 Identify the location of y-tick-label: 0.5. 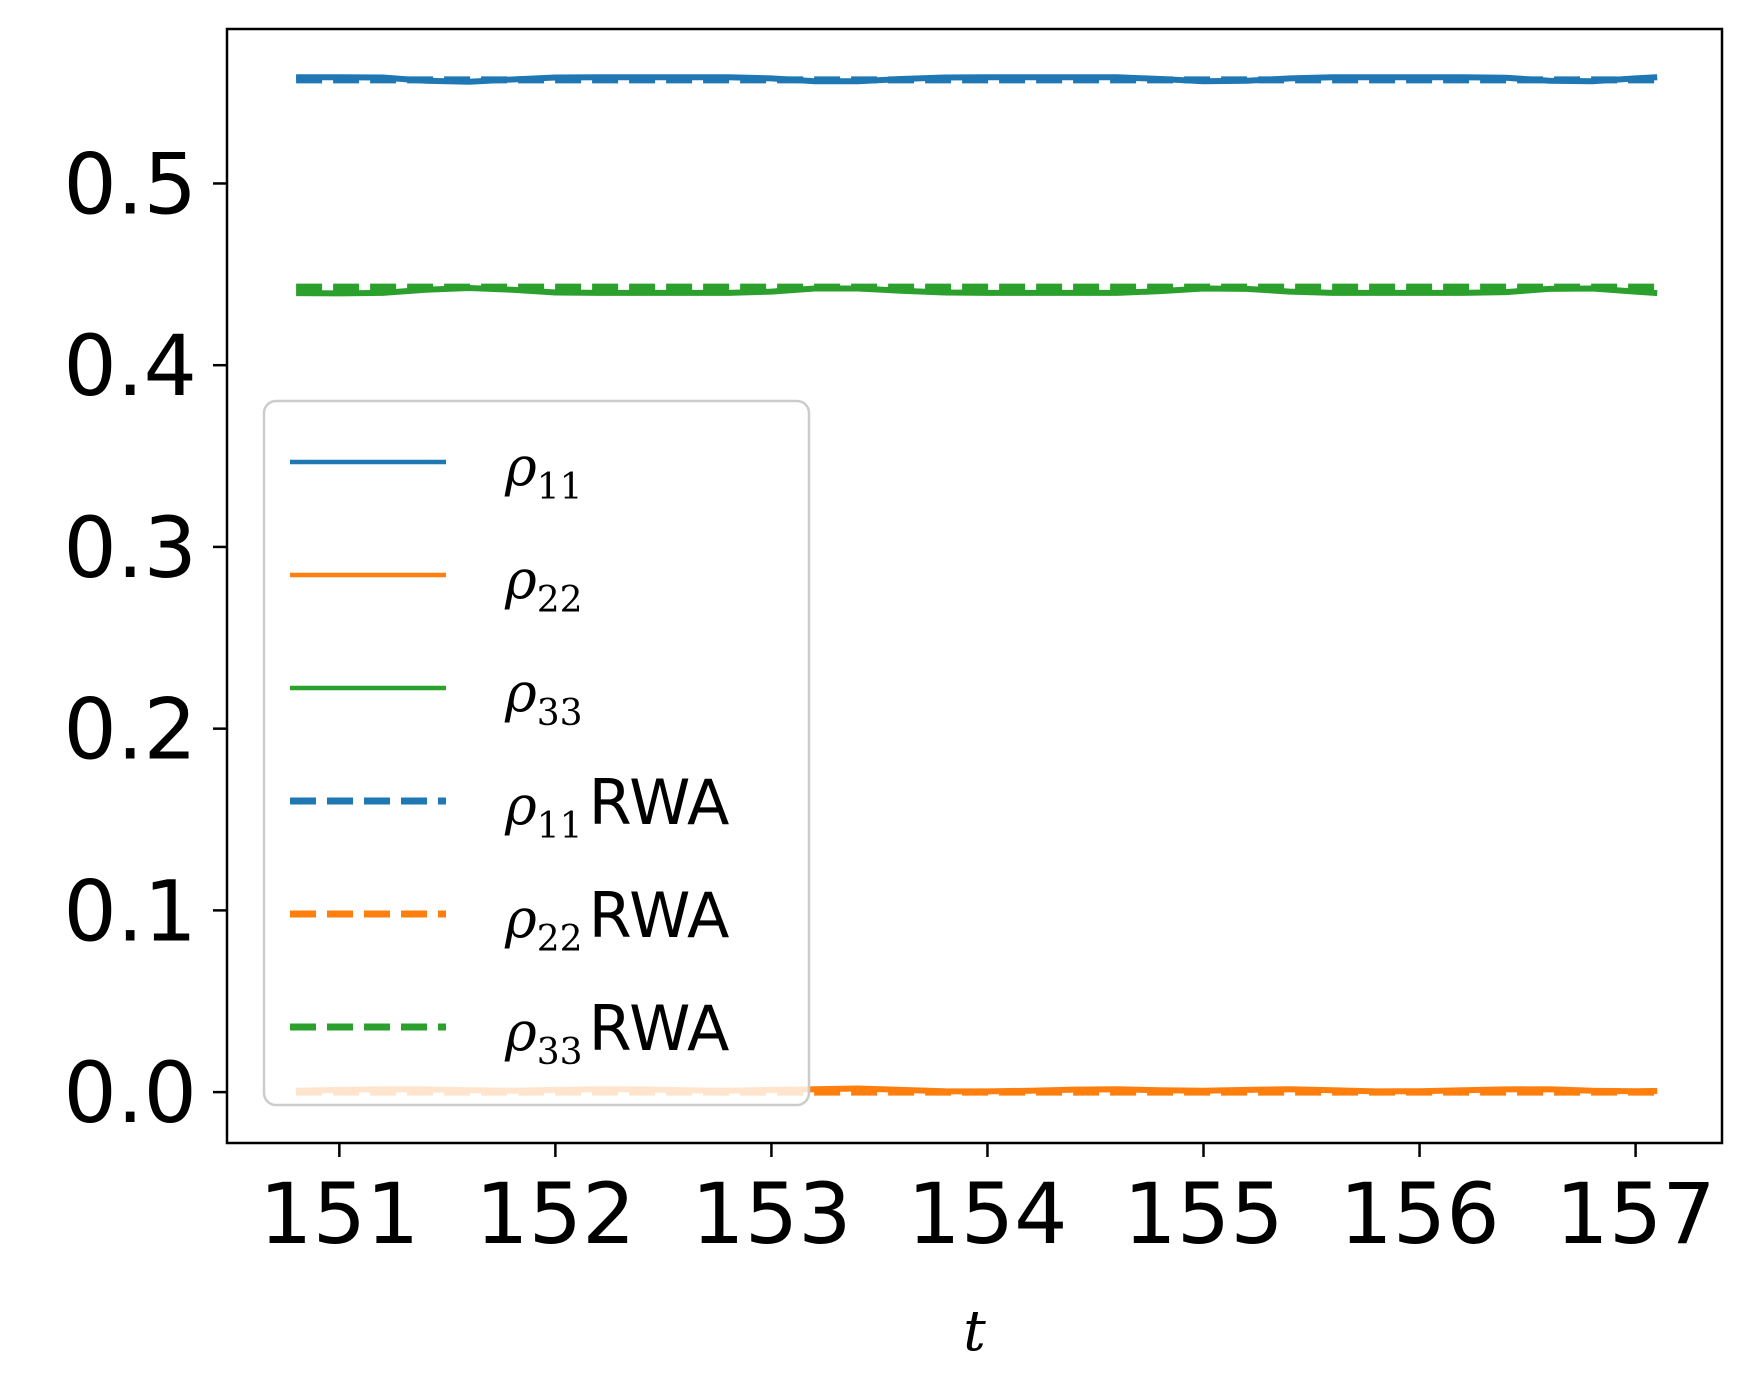
(130, 184).